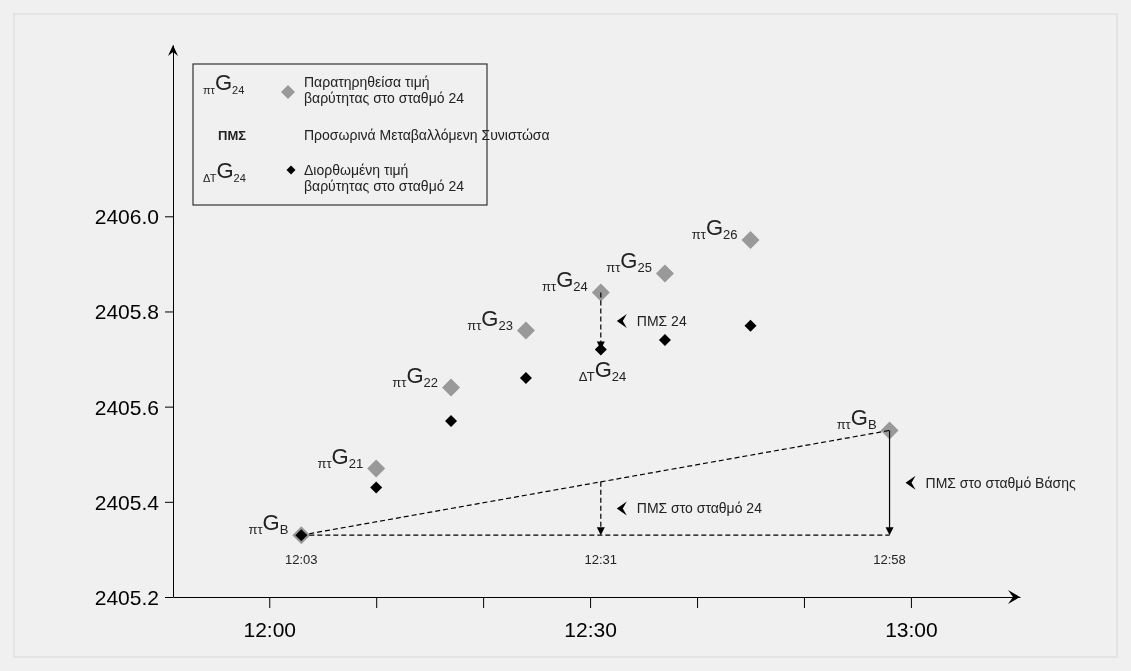 This screenshot has height=671, width=1131. What do you see at coordinates (889, 560) in the screenshot?
I see `annotation: 12:58` at bounding box center [889, 560].